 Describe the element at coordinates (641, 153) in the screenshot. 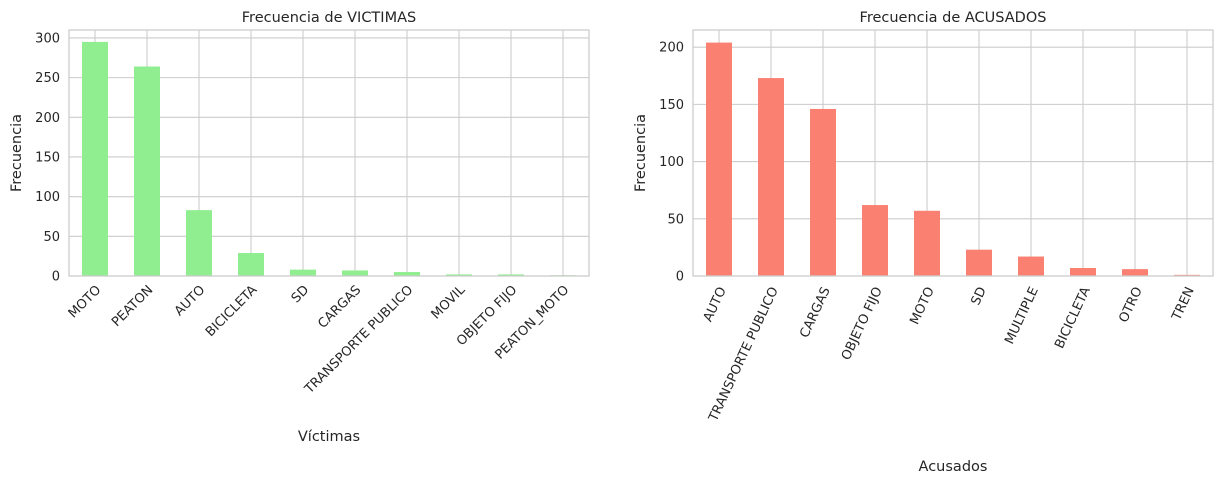

I see `chart-acusados-ylabel: Frecuencia` at that location.